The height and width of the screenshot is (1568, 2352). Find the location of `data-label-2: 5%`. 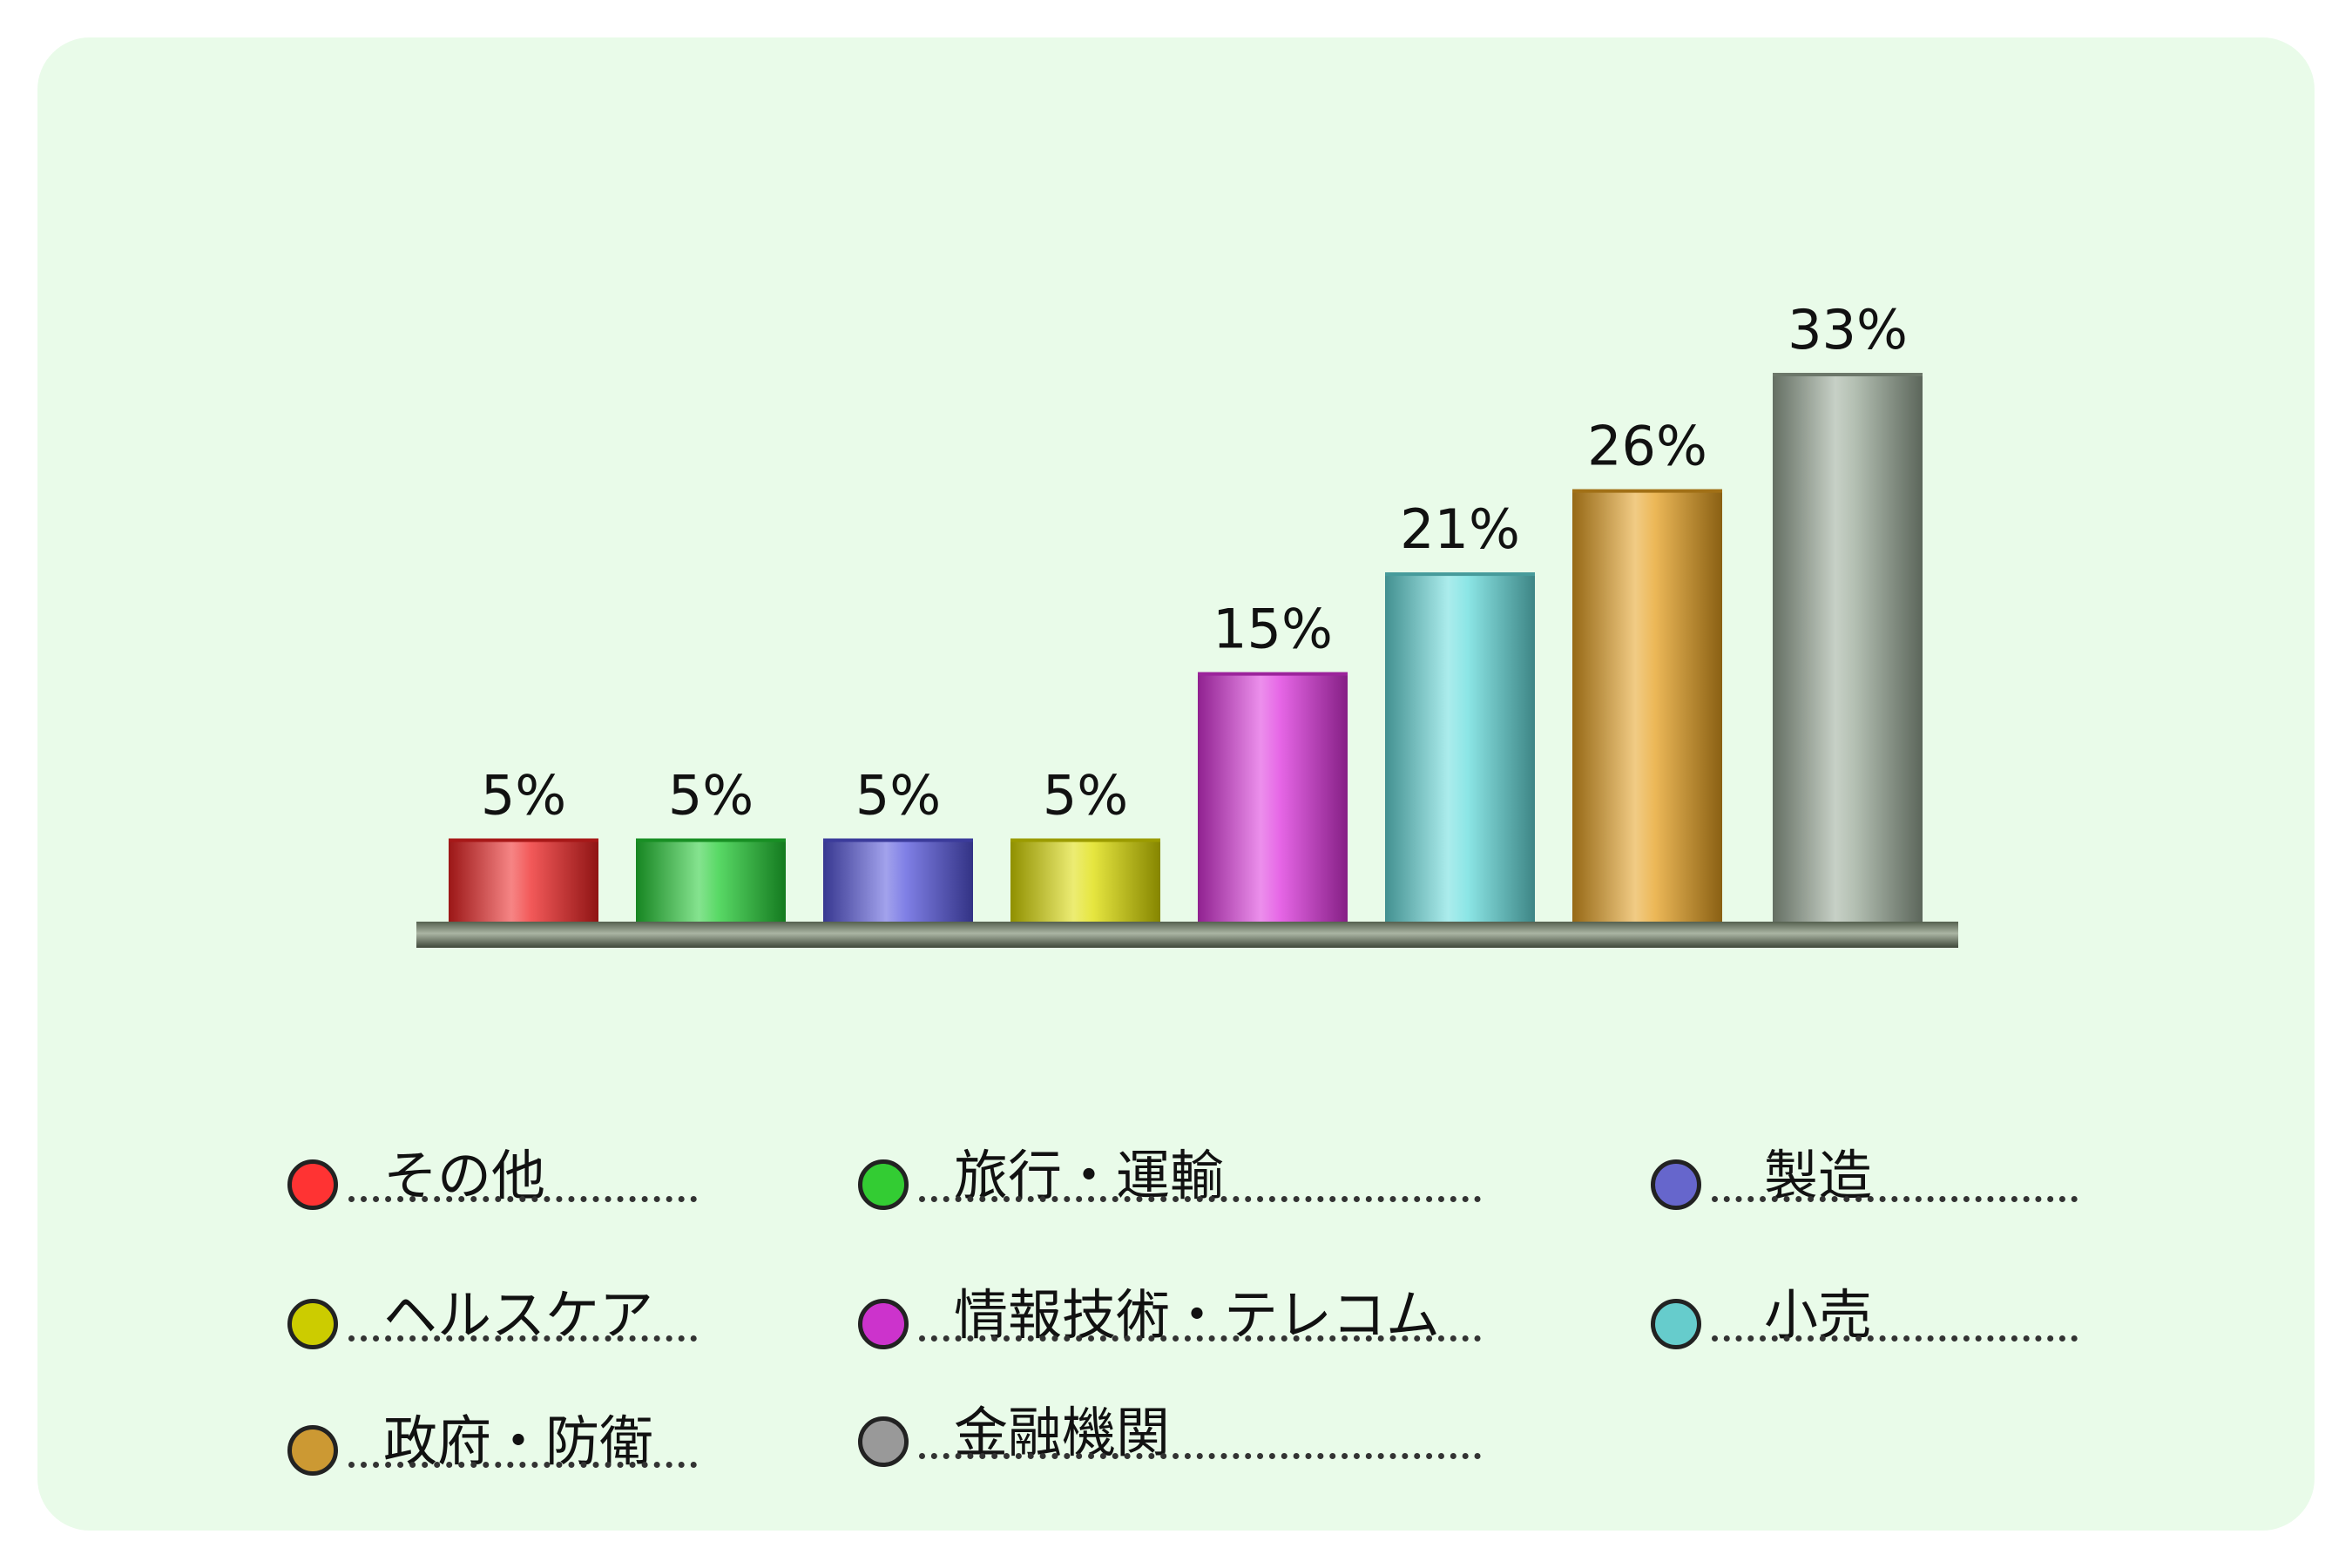

data-label-2: 5% is located at coordinates (711, 796).